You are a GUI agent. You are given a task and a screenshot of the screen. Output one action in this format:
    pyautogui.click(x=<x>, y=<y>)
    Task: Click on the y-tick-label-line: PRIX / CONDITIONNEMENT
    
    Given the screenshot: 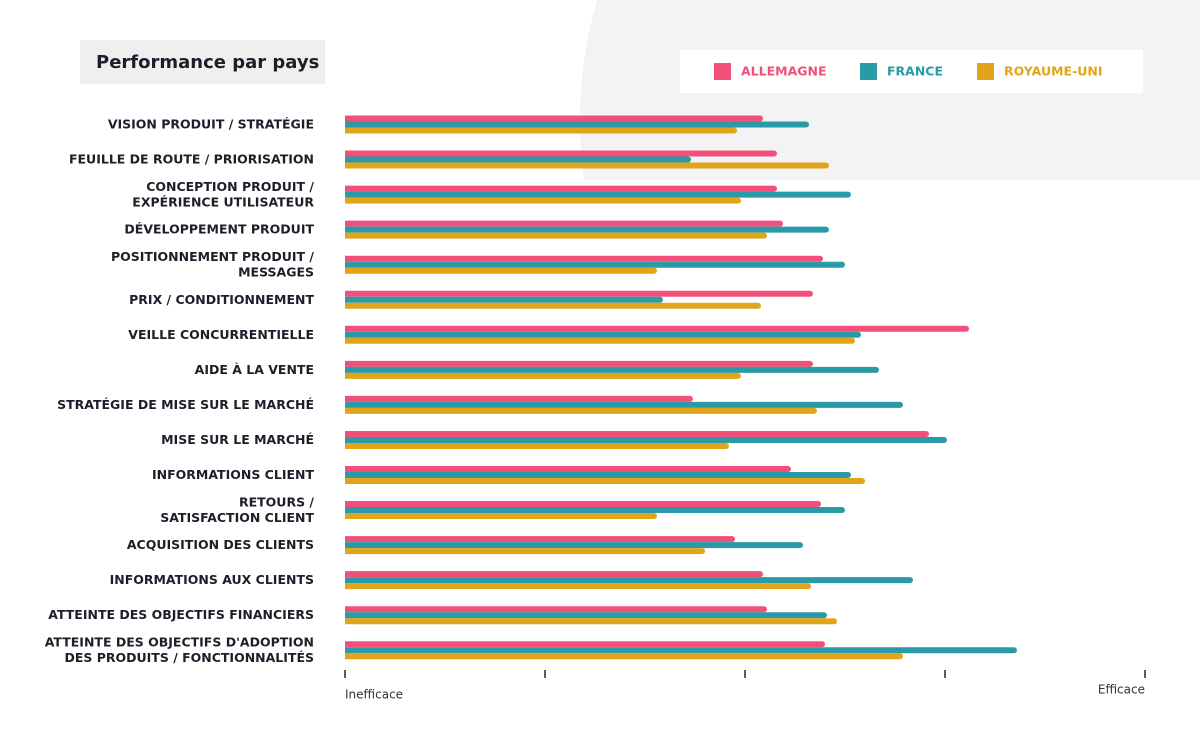 What is the action you would take?
    pyautogui.click(x=221, y=298)
    